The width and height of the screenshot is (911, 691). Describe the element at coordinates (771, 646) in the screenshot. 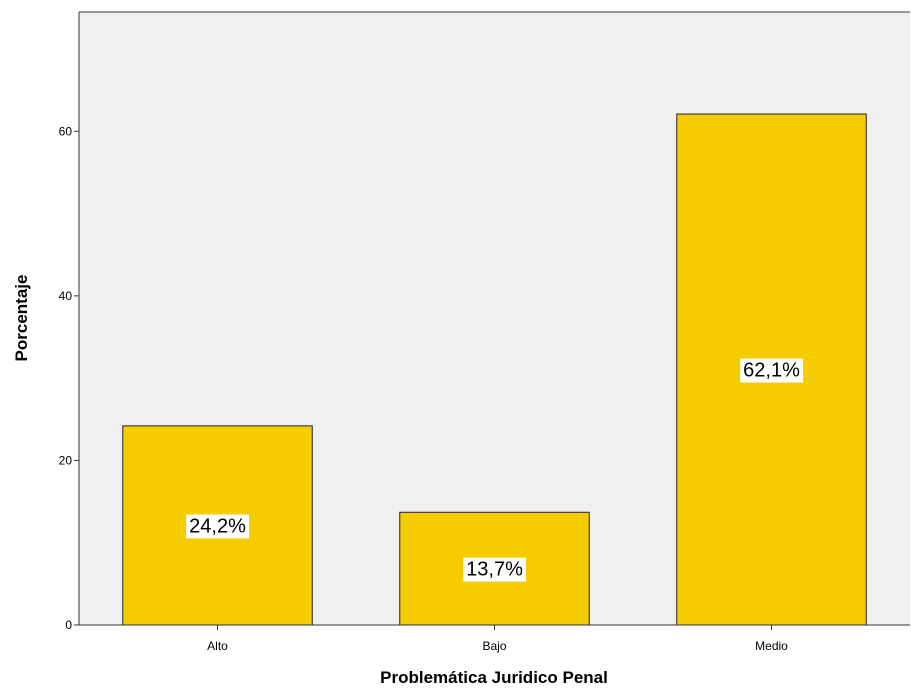

I see `x-tick-label-medio: Medio` at that location.